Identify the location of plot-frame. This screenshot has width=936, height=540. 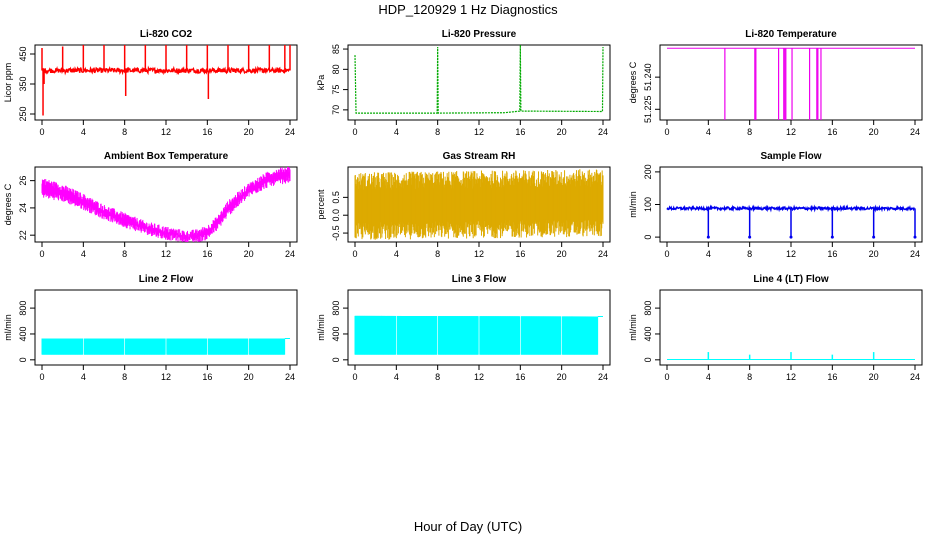
(791, 82).